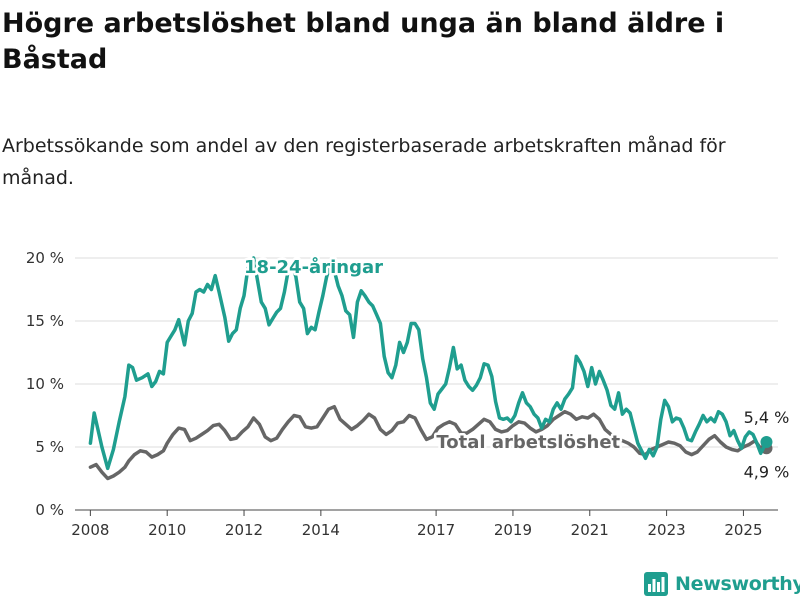 The image size is (800, 600). What do you see at coordinates (321, 530) in the screenshot?
I see `x-tick-label: 2014` at bounding box center [321, 530].